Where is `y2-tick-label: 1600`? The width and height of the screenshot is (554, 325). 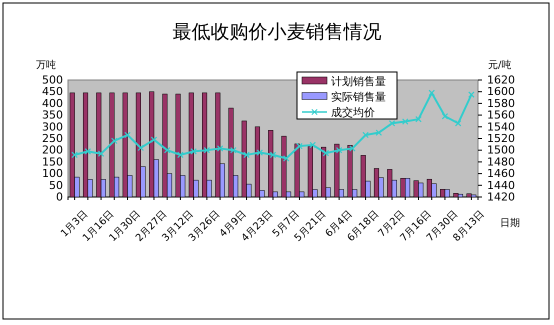 y2-tick-label: 1600 is located at coordinates (501, 91).